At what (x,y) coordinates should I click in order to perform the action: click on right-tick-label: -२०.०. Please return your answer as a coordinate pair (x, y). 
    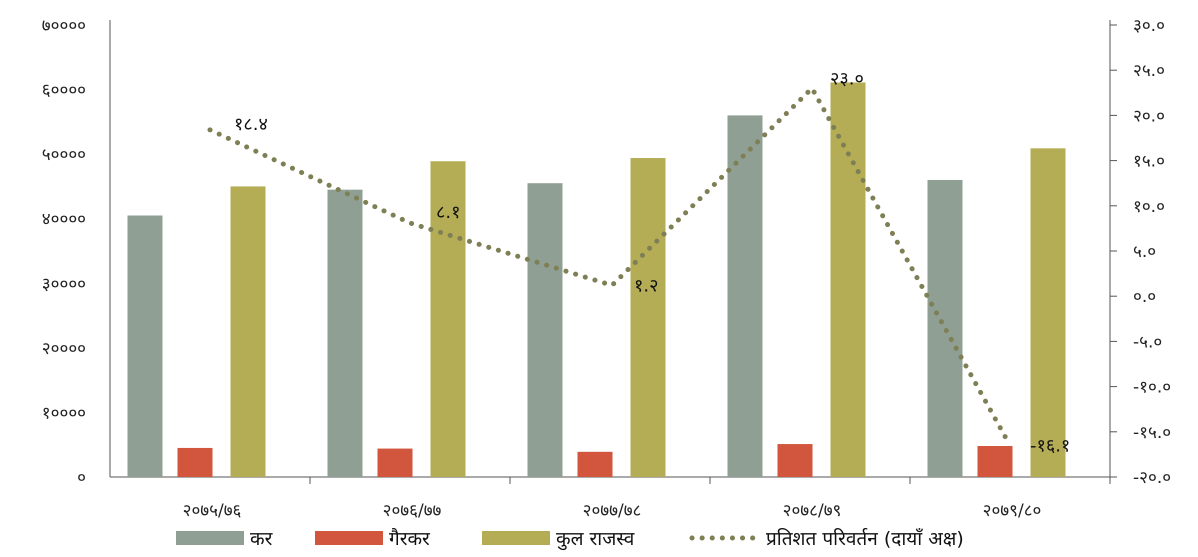
    Looking at the image, I should click on (1152, 478).